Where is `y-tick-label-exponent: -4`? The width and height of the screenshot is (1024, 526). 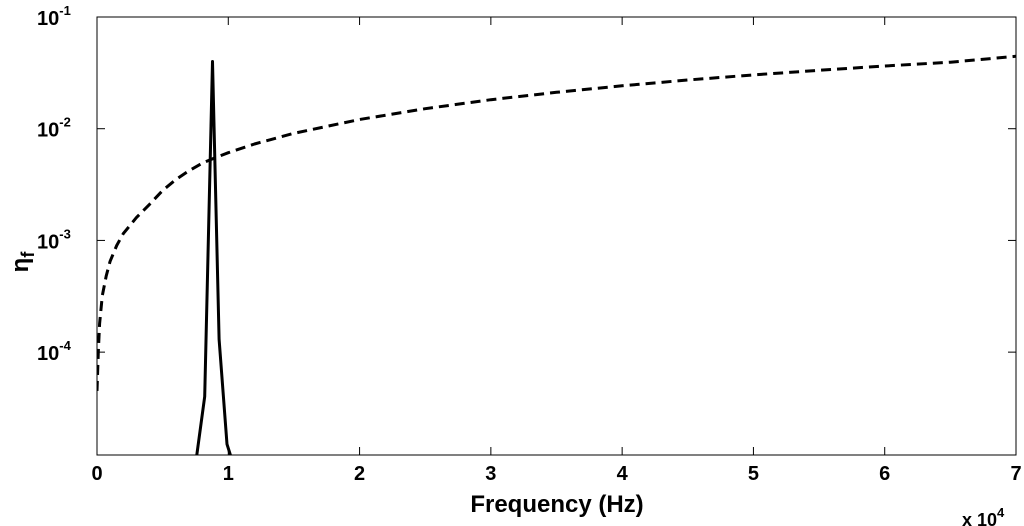
y-tick-label-exponent: -4 is located at coordinates (65, 345).